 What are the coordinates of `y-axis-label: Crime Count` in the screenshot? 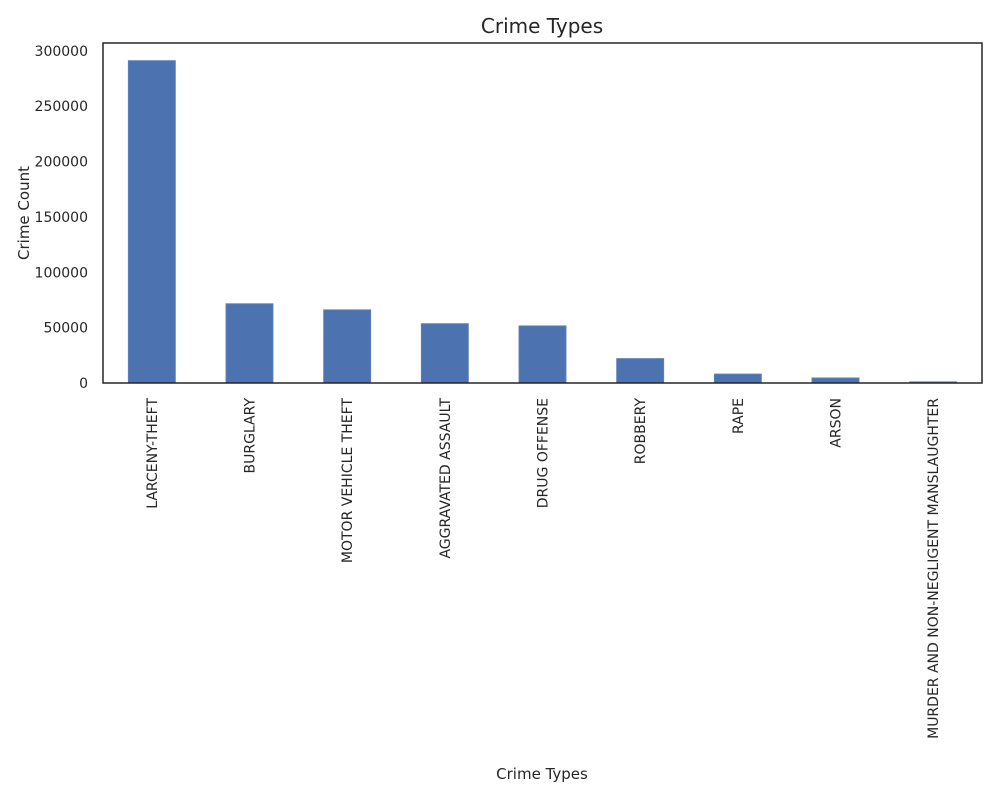 It's located at (24, 213).